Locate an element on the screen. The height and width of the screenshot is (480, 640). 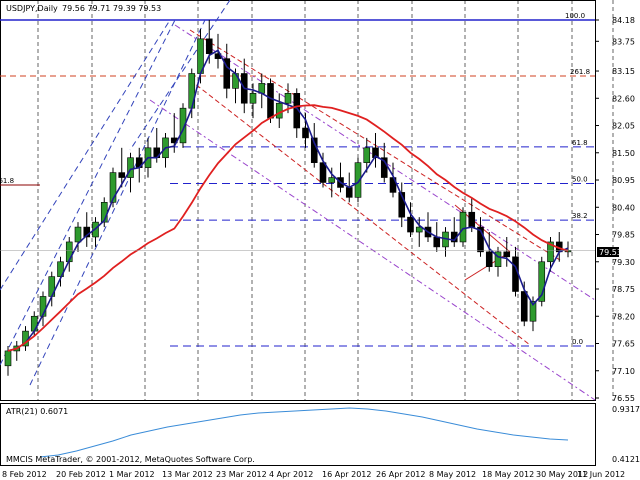
atr-indicator is located at coordinates (304, 432).